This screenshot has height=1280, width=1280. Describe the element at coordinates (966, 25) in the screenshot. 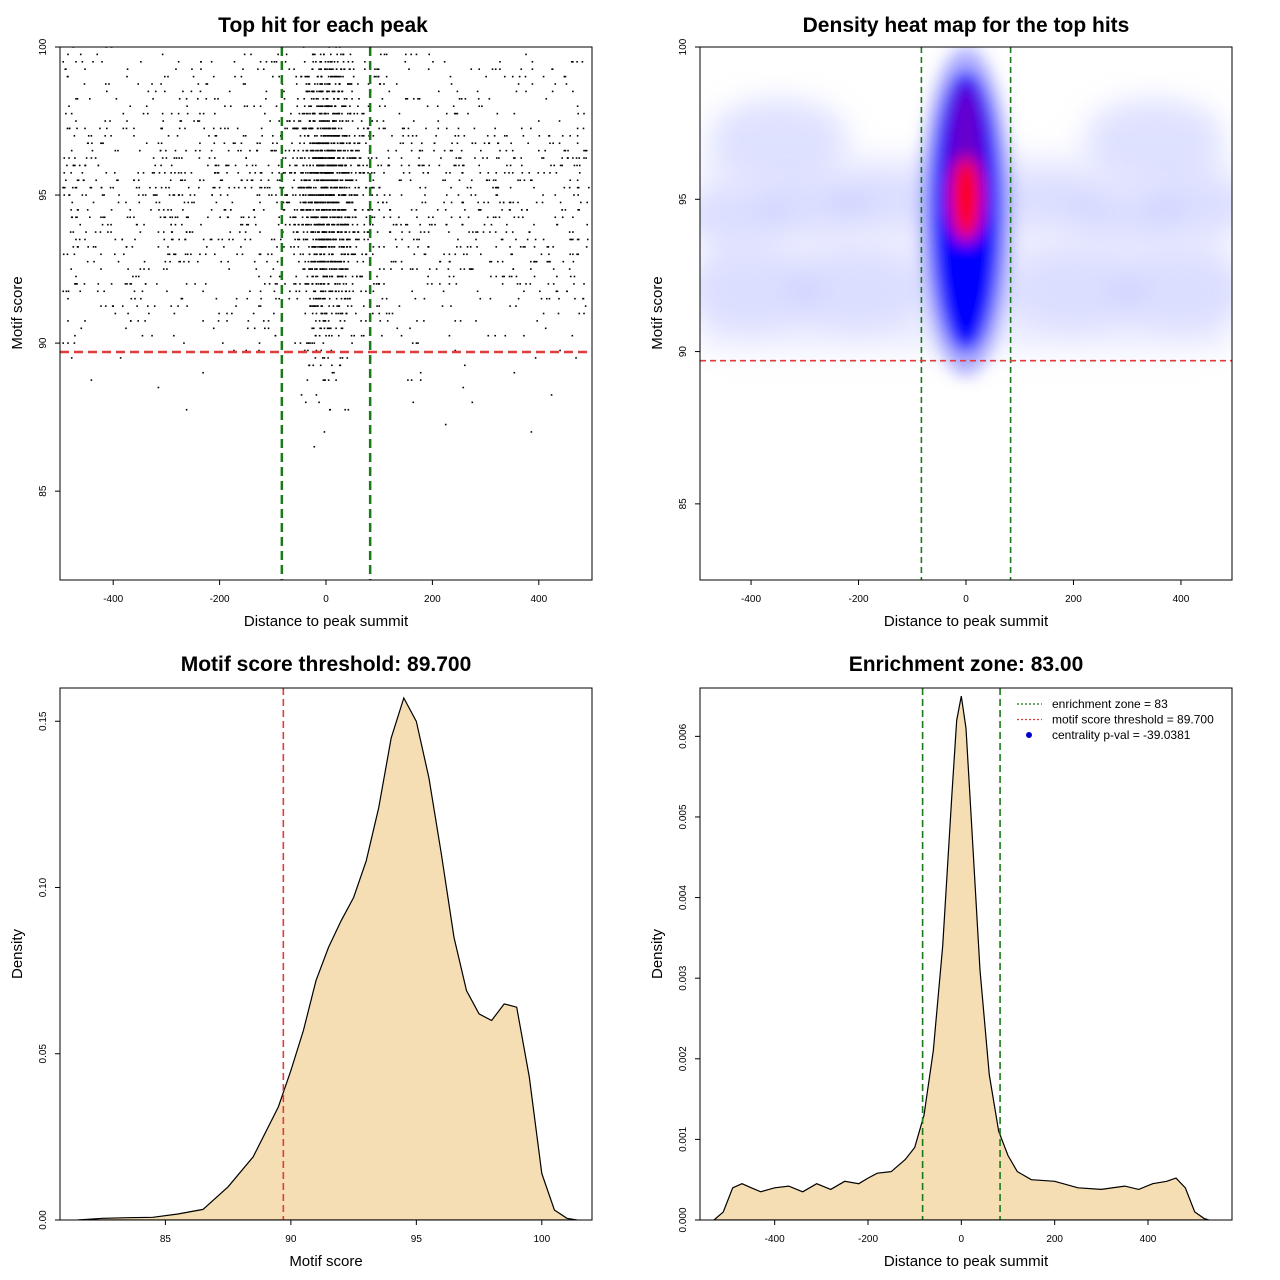

I see `heatmap-title: Density heat map for the top hits` at that location.